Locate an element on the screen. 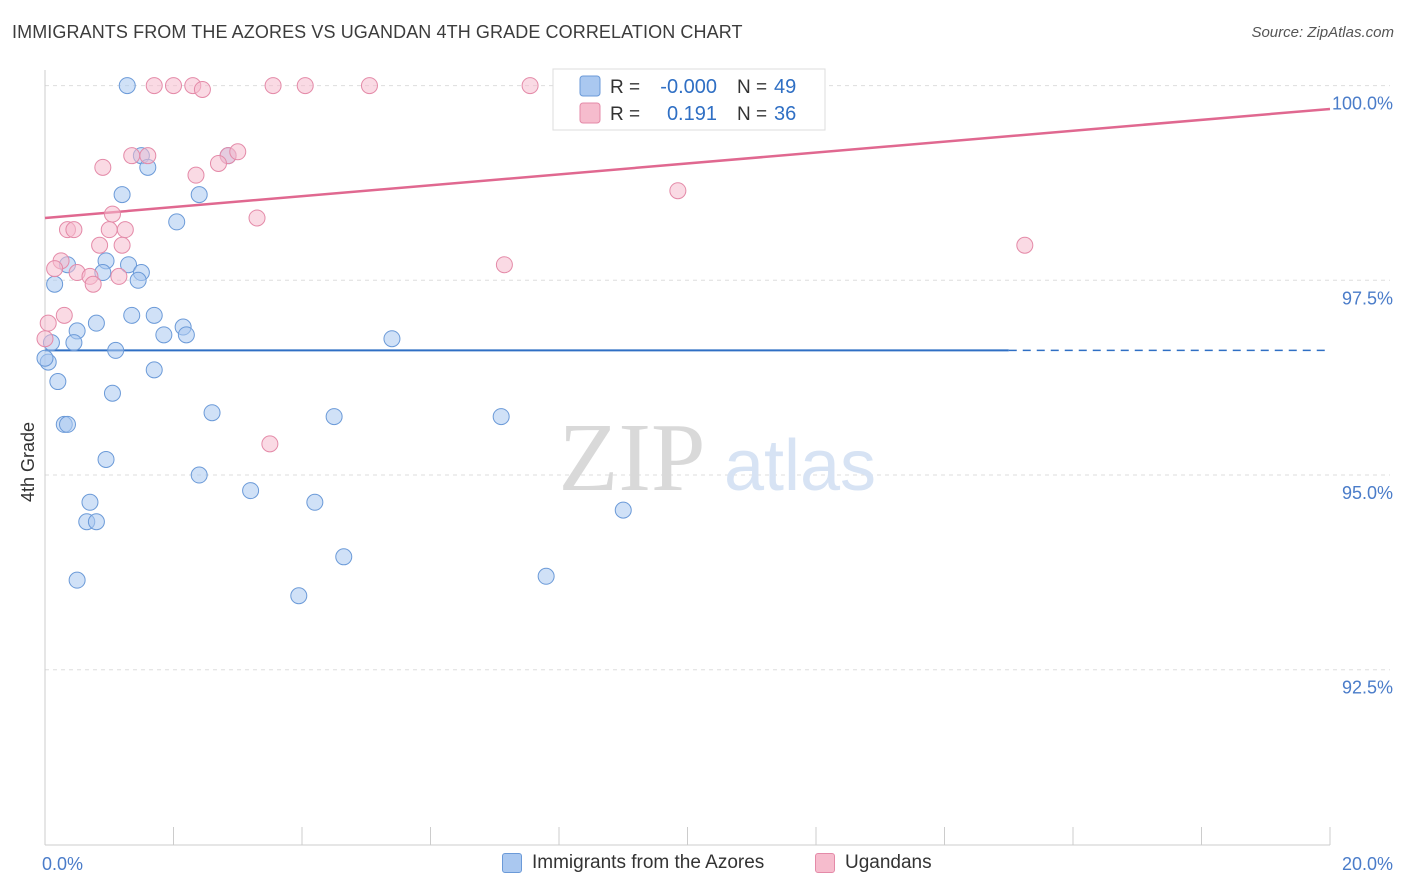 Image resolution: width=1406 pixels, height=892 pixels. x-tick-label: 20.0% is located at coordinates (1367, 864).